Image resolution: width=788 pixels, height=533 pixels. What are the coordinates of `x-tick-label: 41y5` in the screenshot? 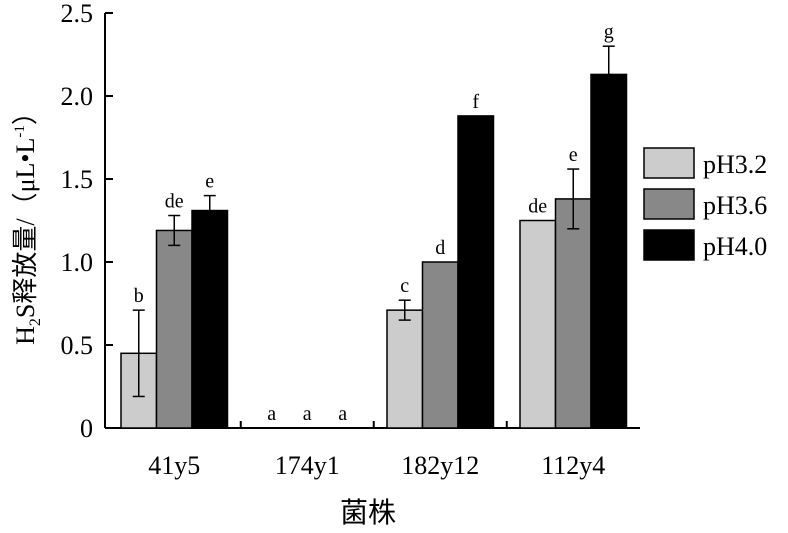 It's located at (174, 465).